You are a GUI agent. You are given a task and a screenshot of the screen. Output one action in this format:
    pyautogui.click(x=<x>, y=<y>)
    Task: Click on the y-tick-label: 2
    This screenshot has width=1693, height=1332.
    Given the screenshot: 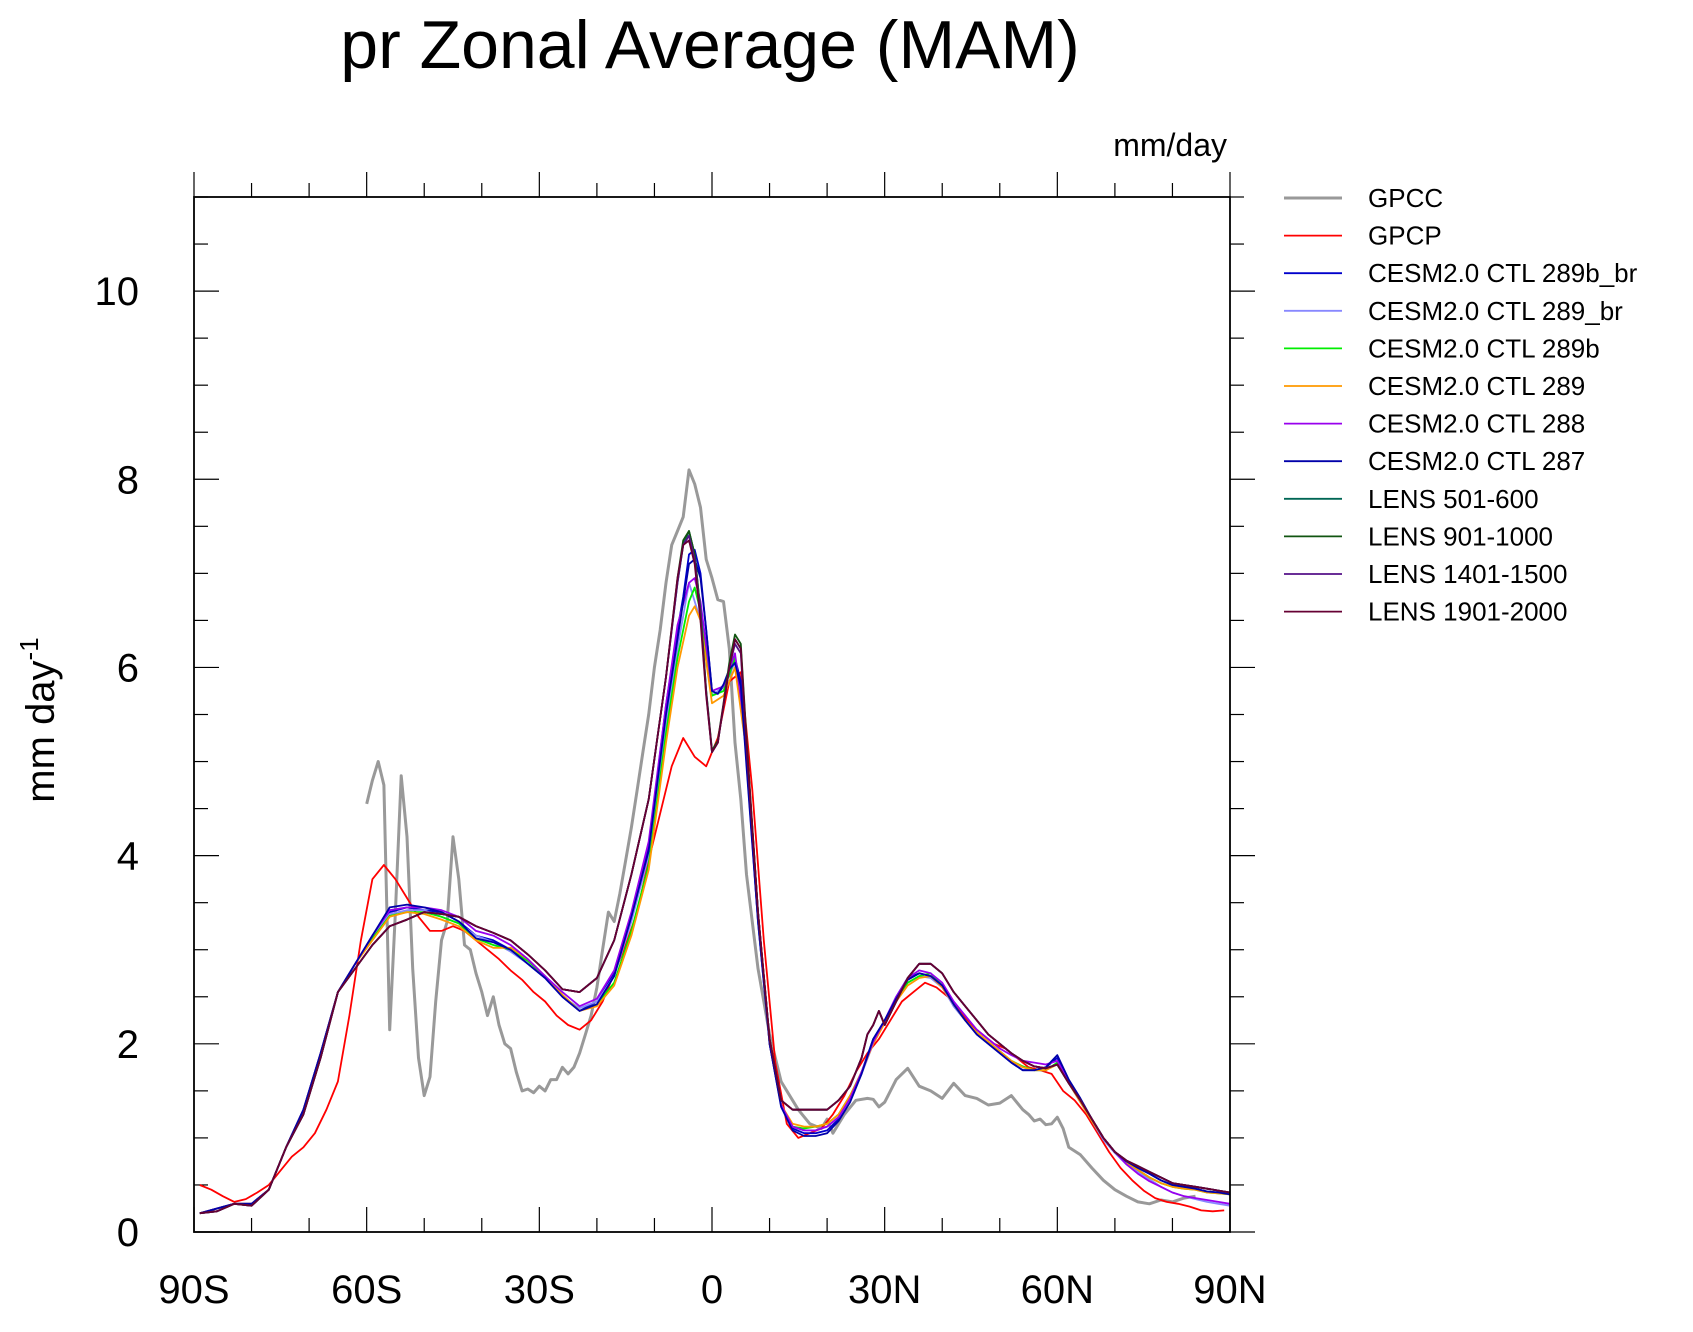 What is the action you would take?
    pyautogui.click(x=128, y=1045)
    